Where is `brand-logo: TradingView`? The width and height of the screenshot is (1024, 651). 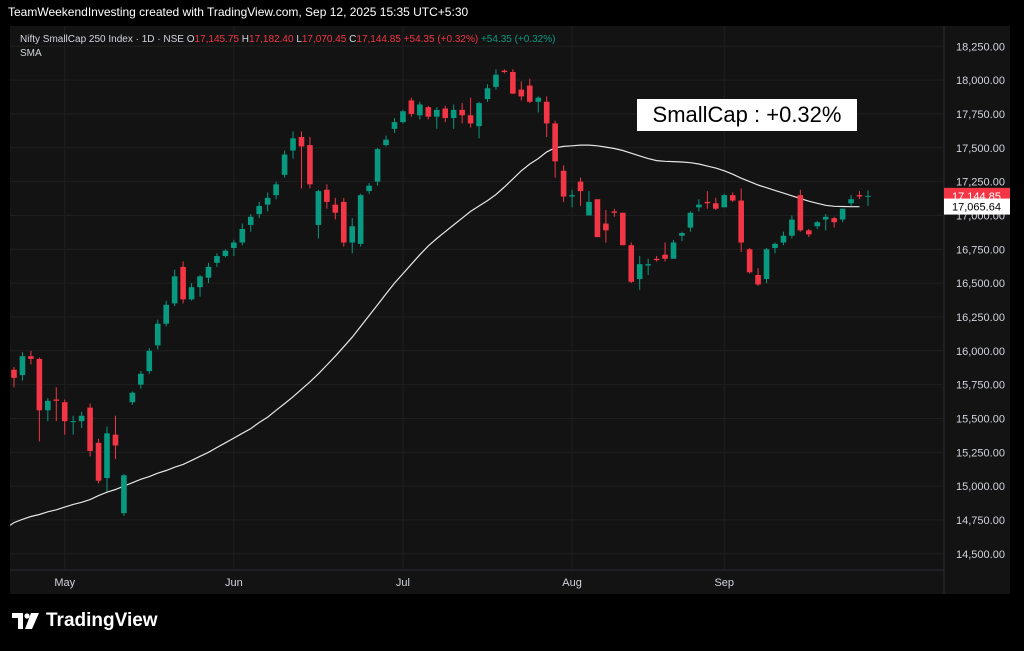
brand-logo: TradingView is located at coordinates (85, 621).